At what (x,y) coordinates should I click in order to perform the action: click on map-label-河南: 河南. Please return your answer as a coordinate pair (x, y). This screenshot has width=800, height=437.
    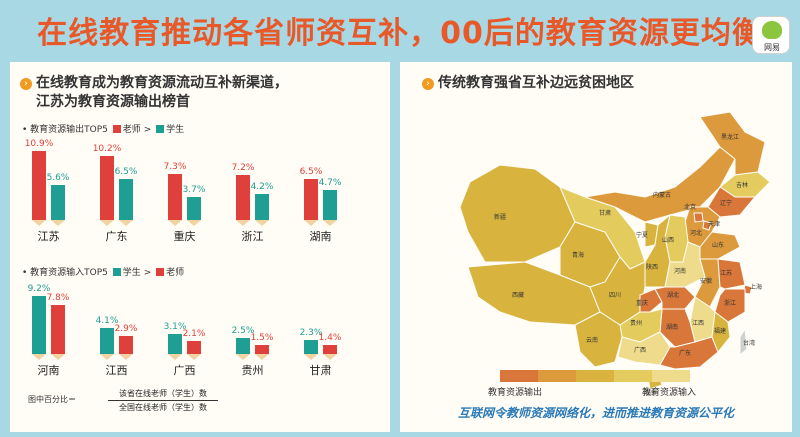
    Looking at the image, I should click on (680, 271).